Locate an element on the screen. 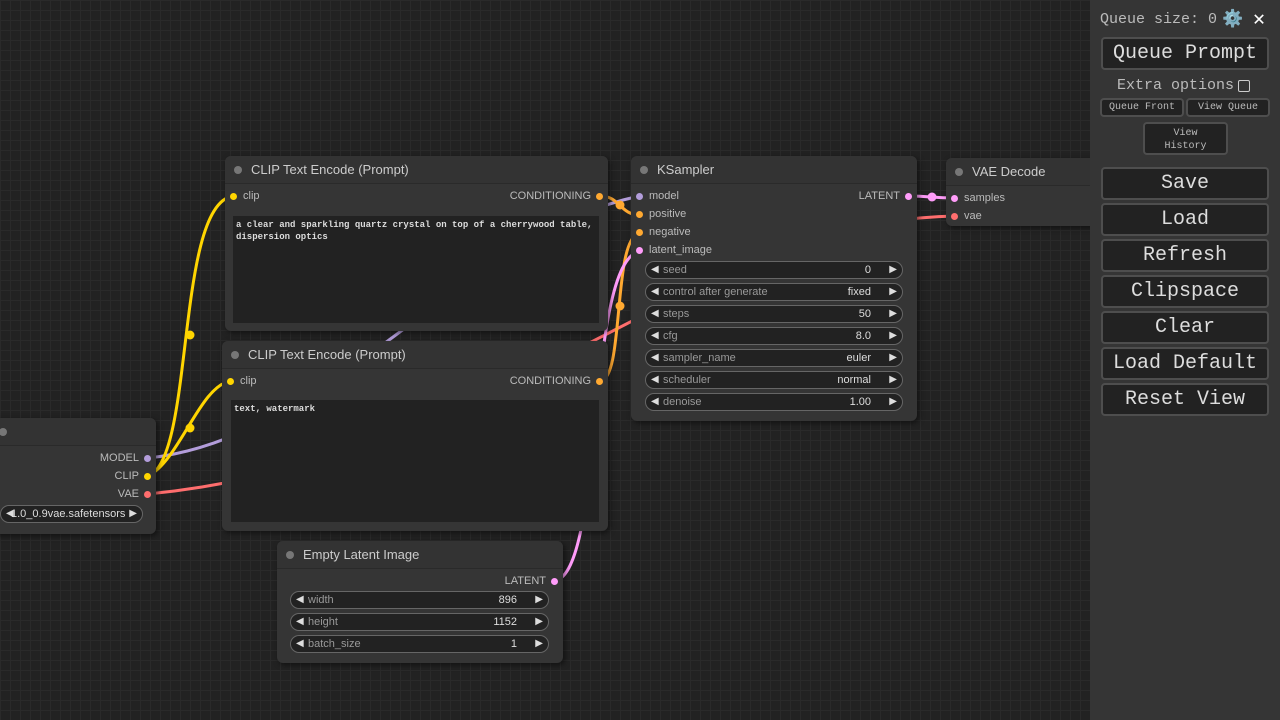  widget-value: 1 is located at coordinates (513, 644).